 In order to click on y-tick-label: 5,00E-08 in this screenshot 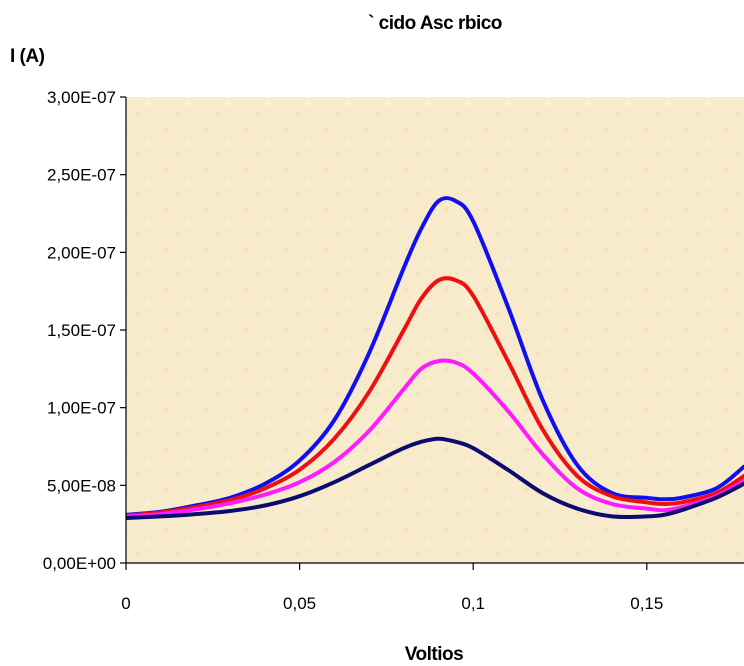, I will do `click(81, 485)`.